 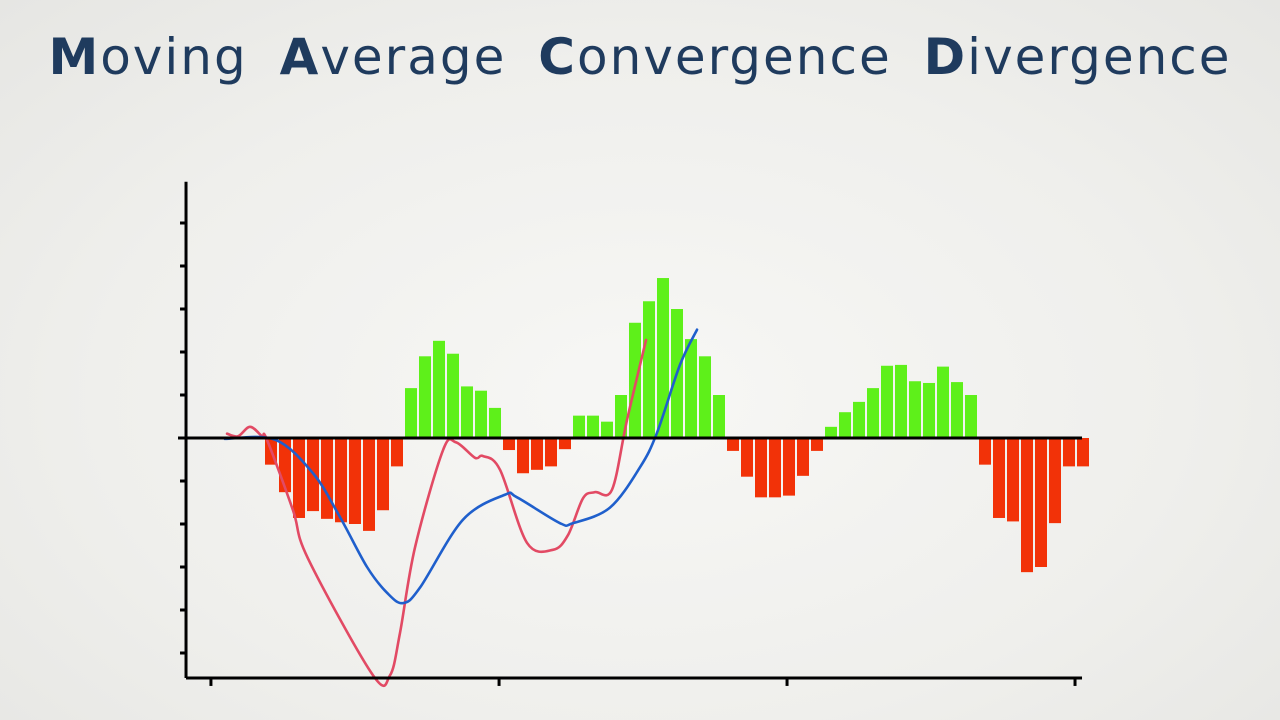 I want to click on chart-title: Moving Average Convergence Divergence, so click(x=640, y=57).